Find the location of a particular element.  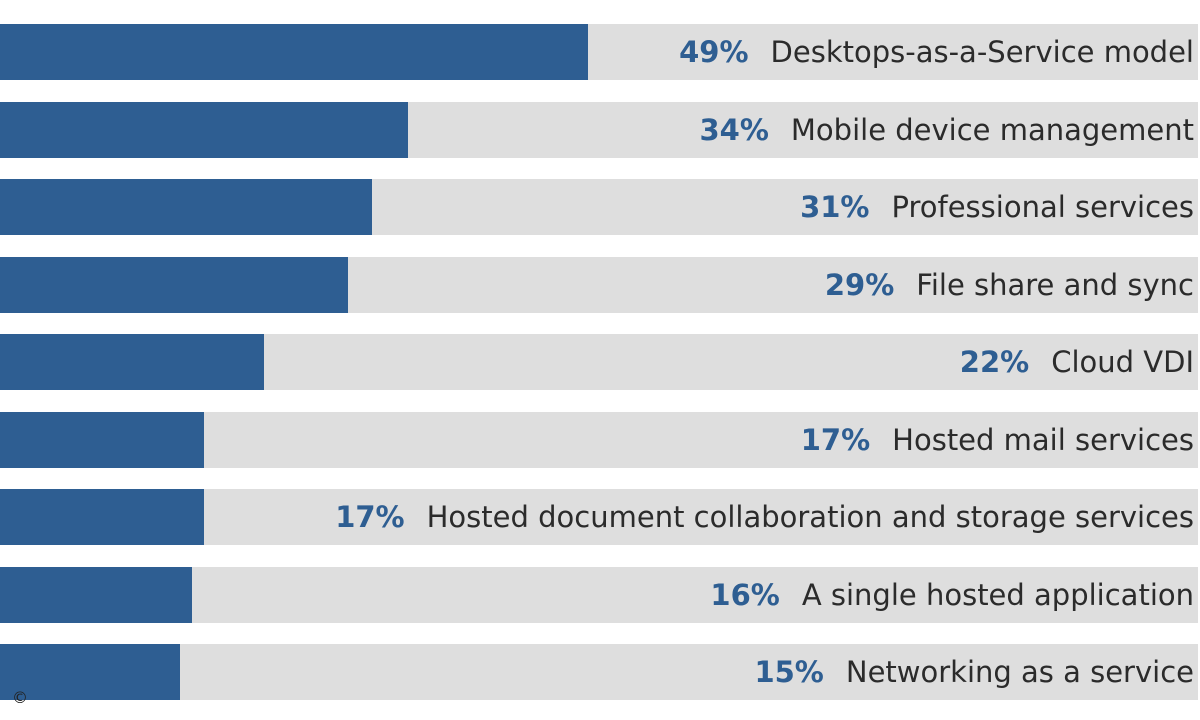

category-label: Professional services is located at coordinates (1043, 207).